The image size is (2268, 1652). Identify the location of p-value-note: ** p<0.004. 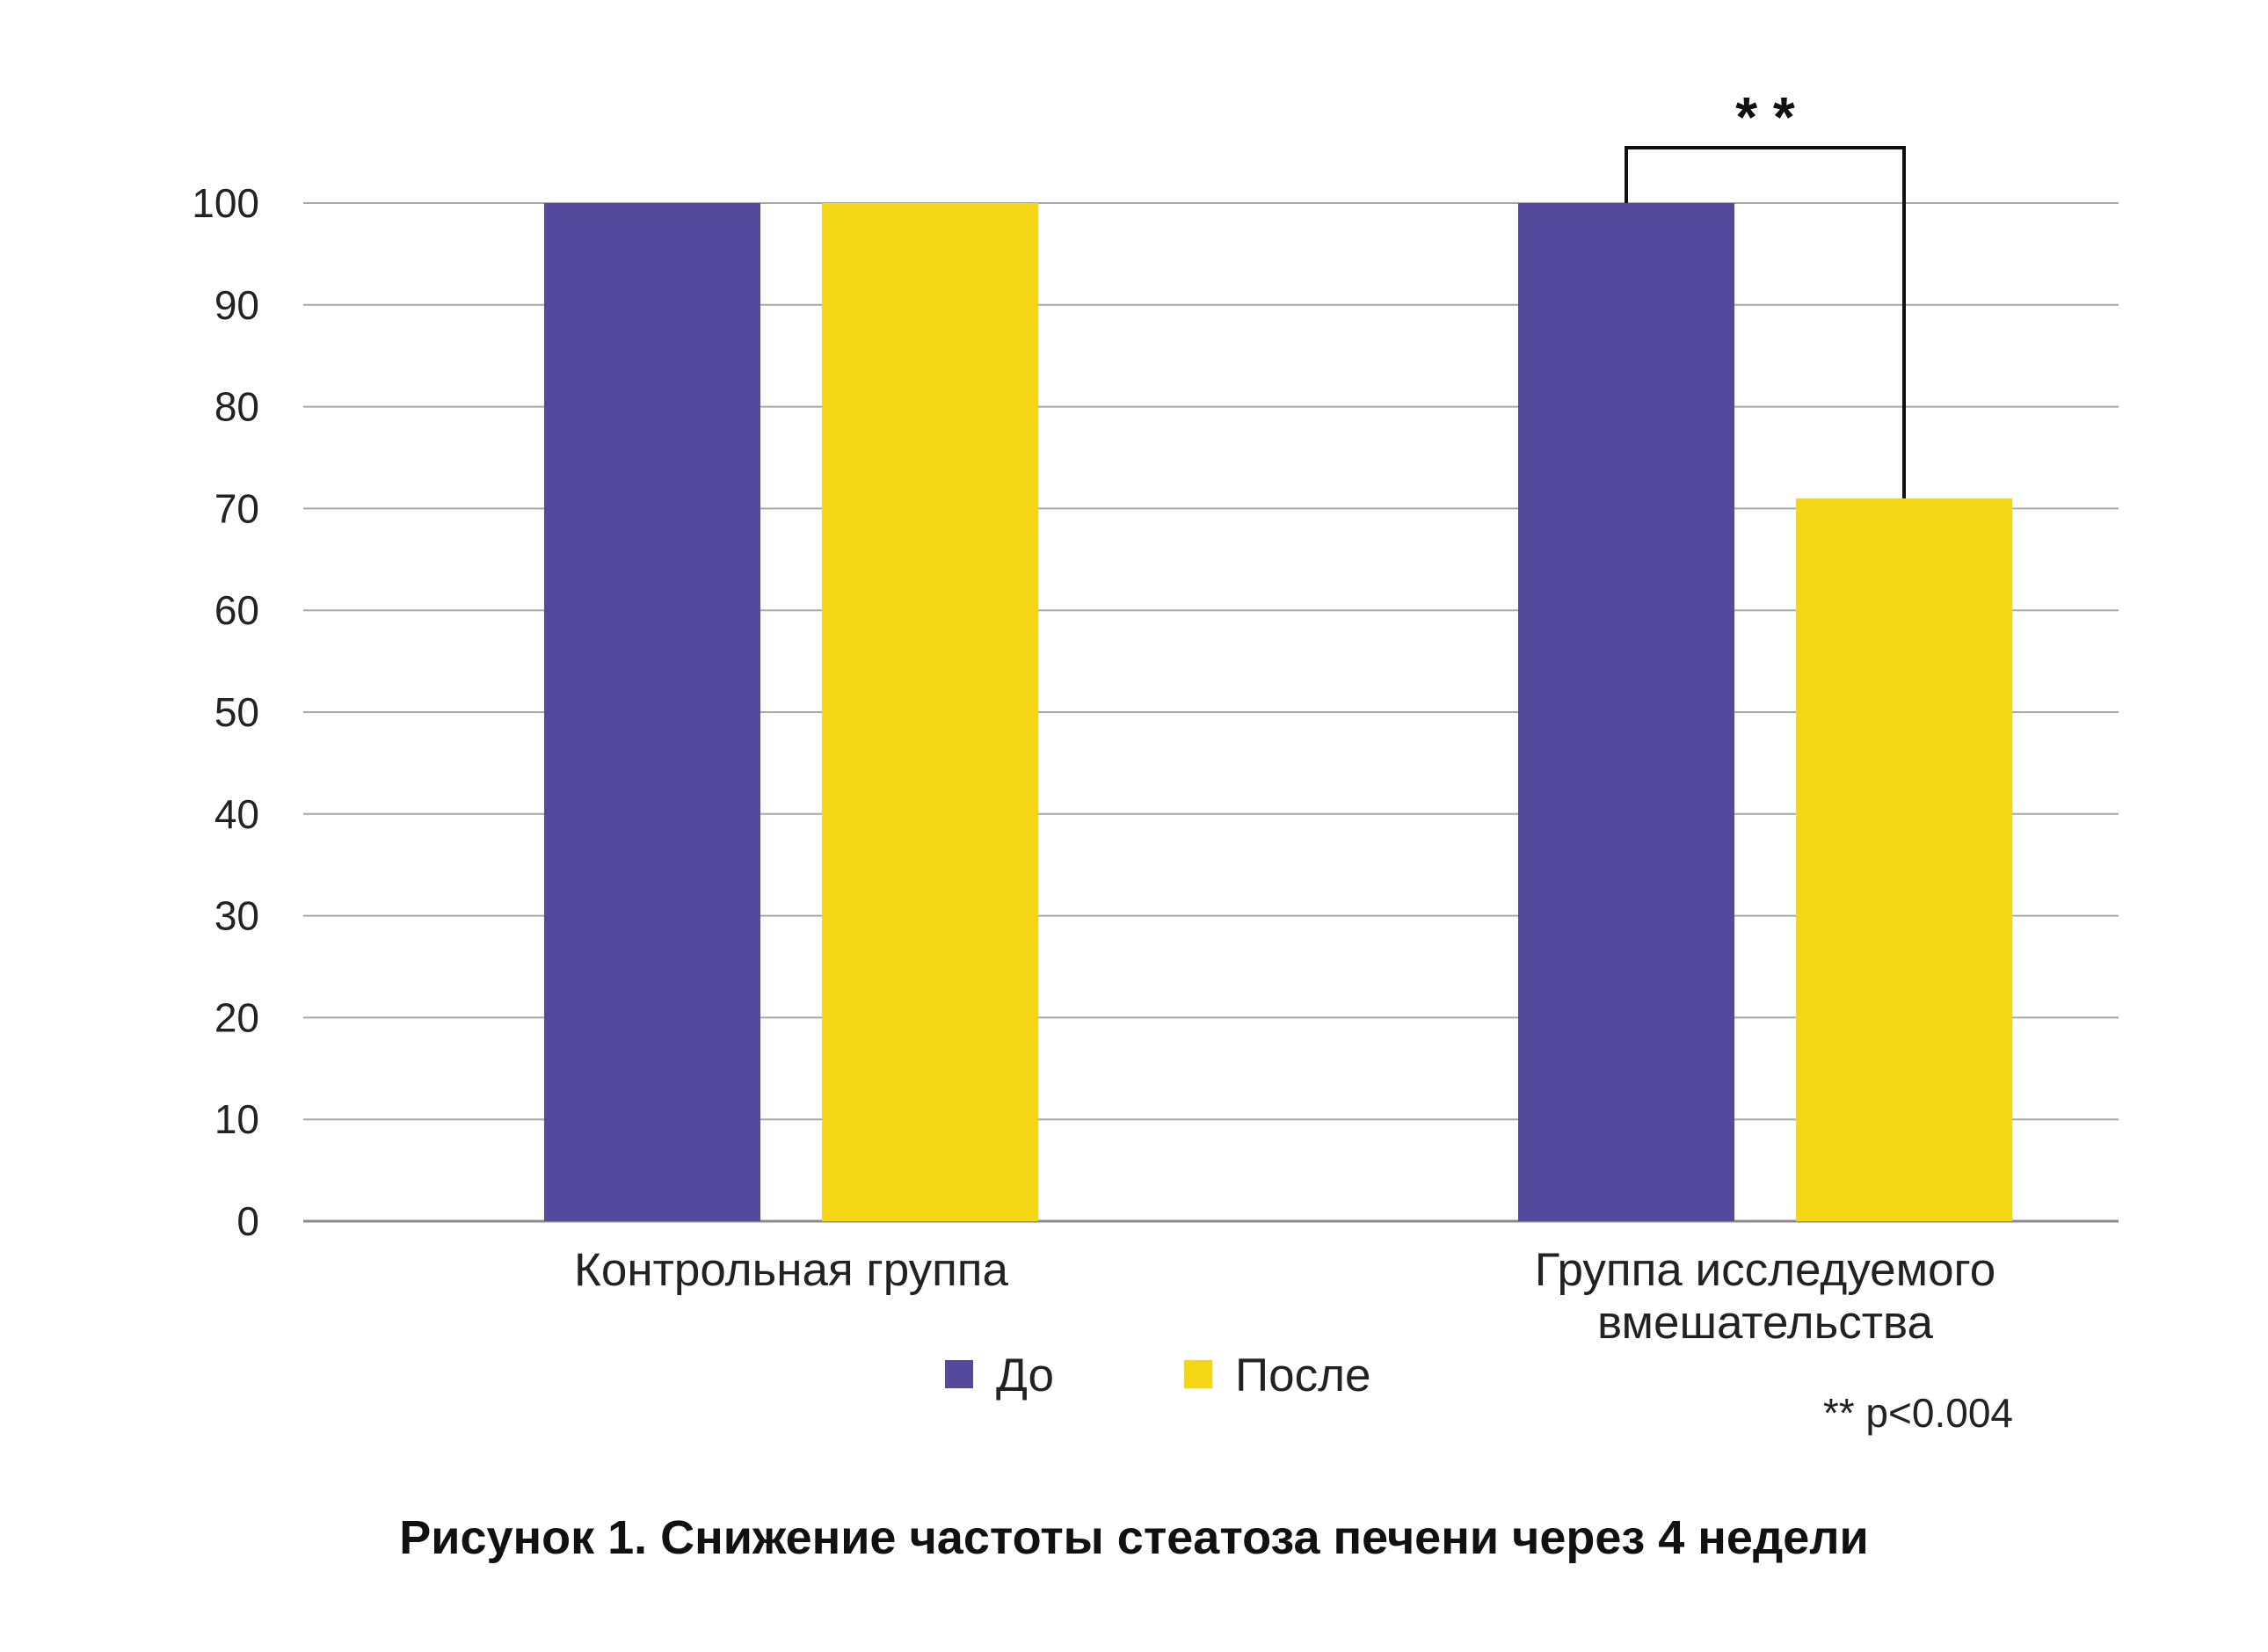
(1918, 1413).